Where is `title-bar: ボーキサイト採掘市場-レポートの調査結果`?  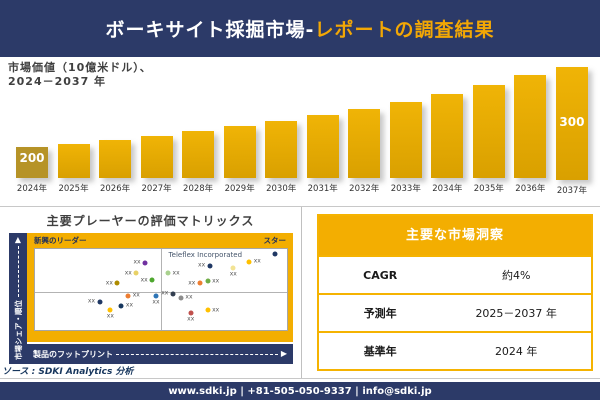
title-bar: ボーキサイト採掘市場-レポートの調査結果 is located at coordinates (300, 28).